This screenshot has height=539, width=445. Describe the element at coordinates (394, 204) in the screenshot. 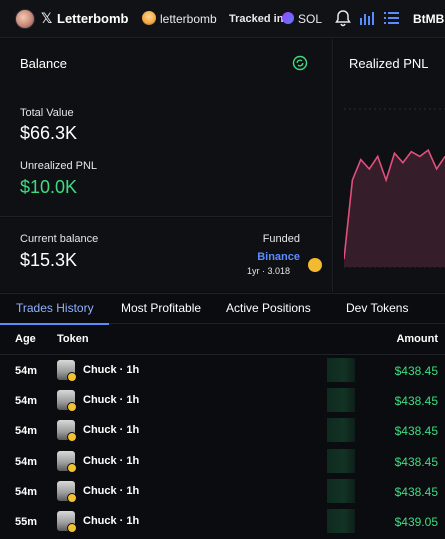

I see `pnl-line` at that location.